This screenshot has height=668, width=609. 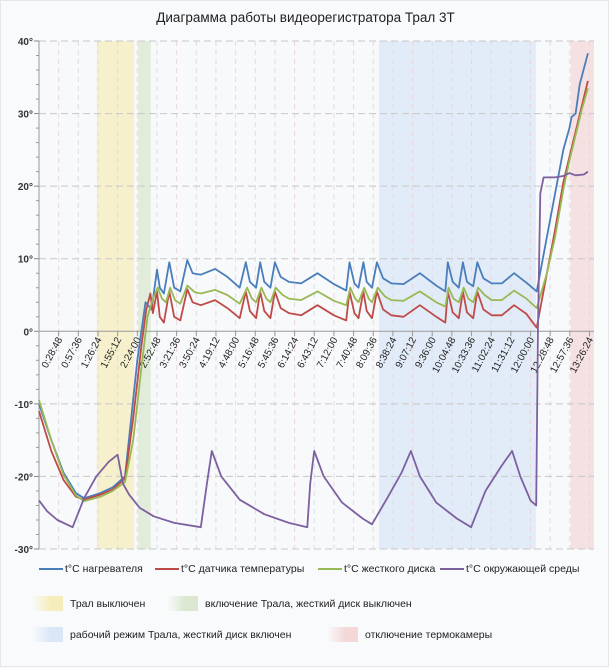 I want to click on region-label: Трал выключен, so click(x=108, y=603).